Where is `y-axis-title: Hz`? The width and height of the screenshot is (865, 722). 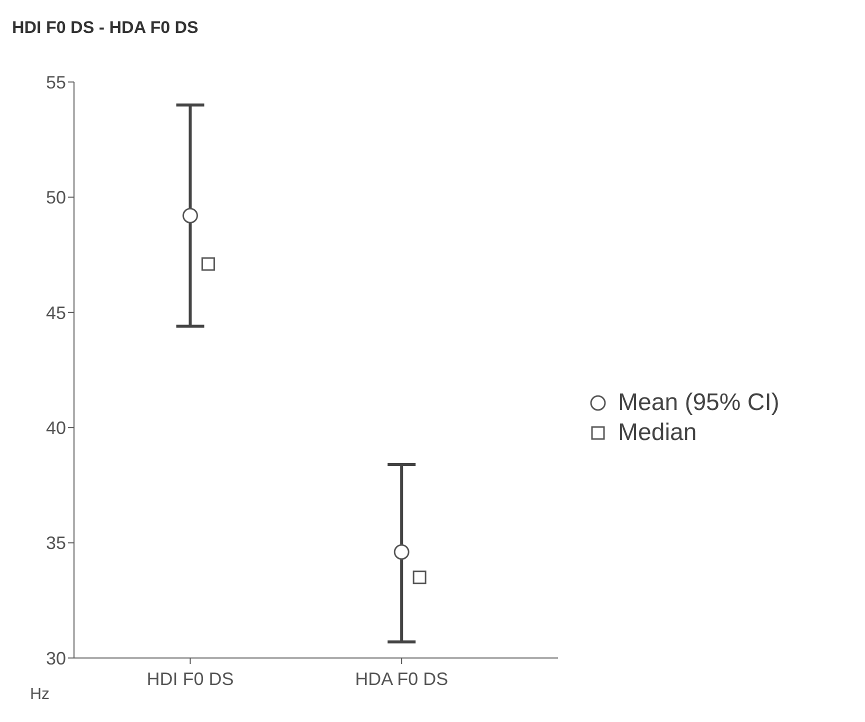 y-axis-title: Hz is located at coordinates (40, 695).